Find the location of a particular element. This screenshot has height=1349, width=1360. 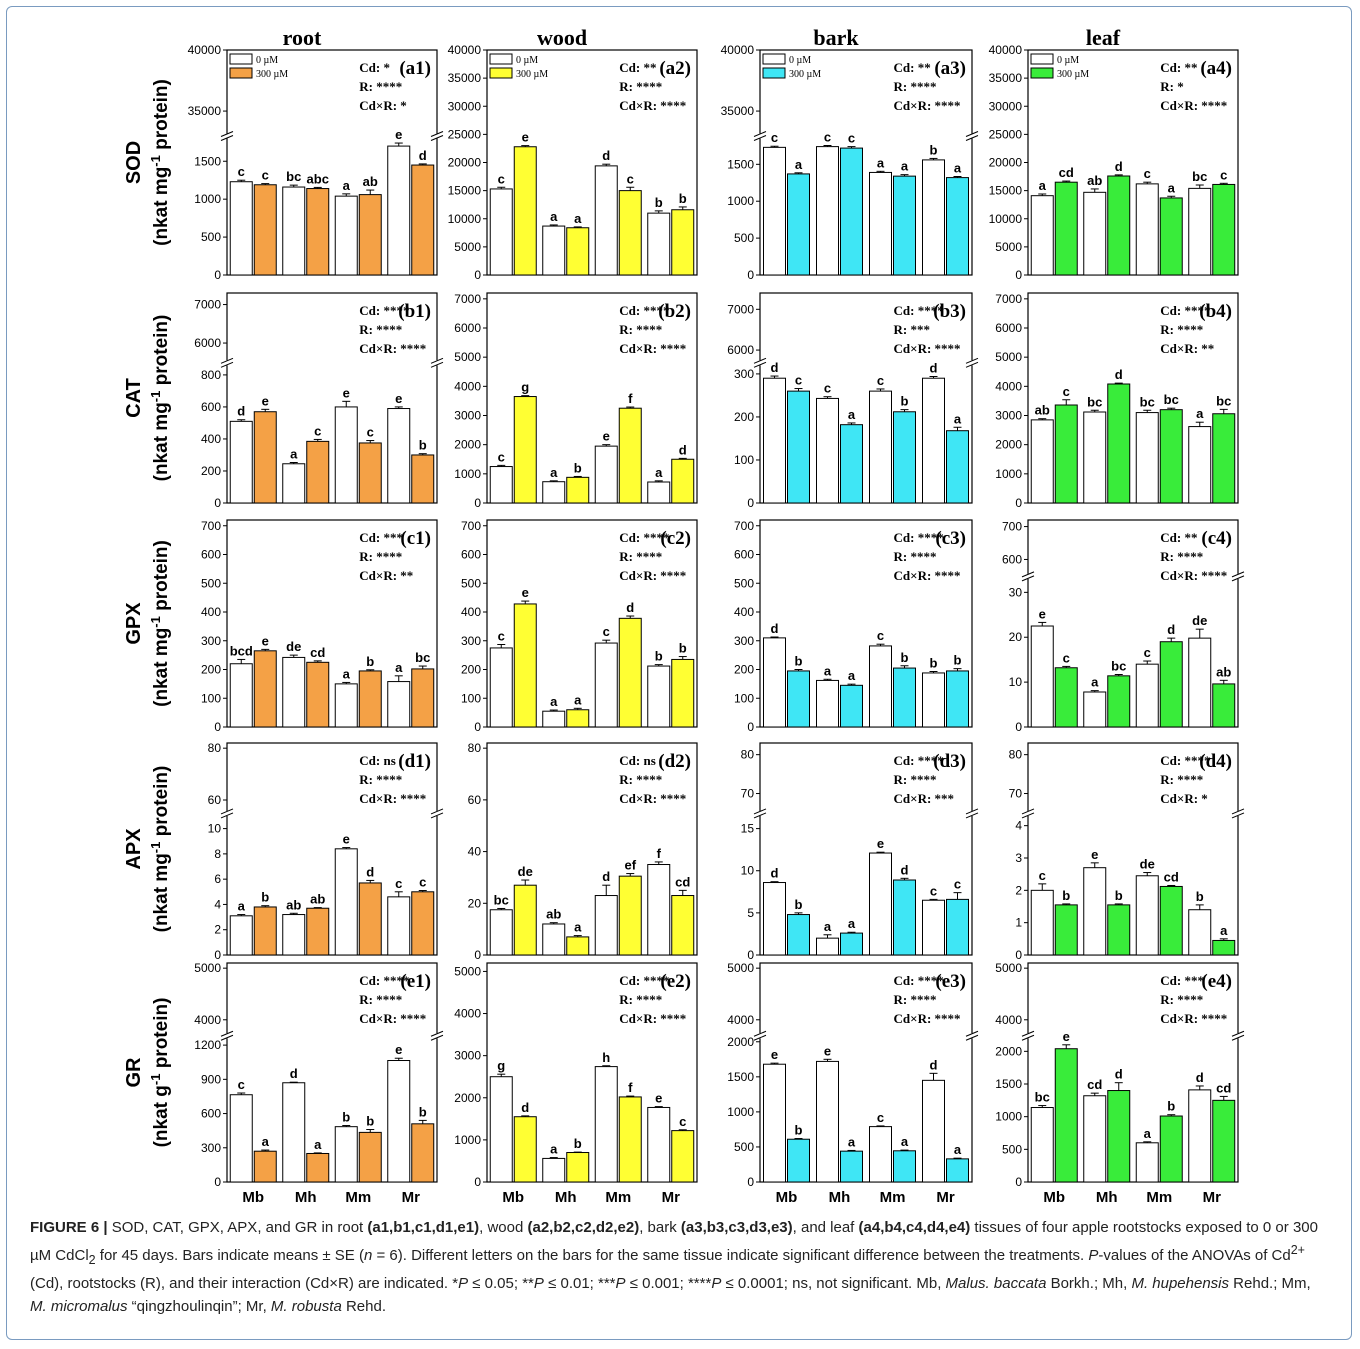

caption-text: -values of the ANOVAs of Cd is located at coordinates (1194, 1255).